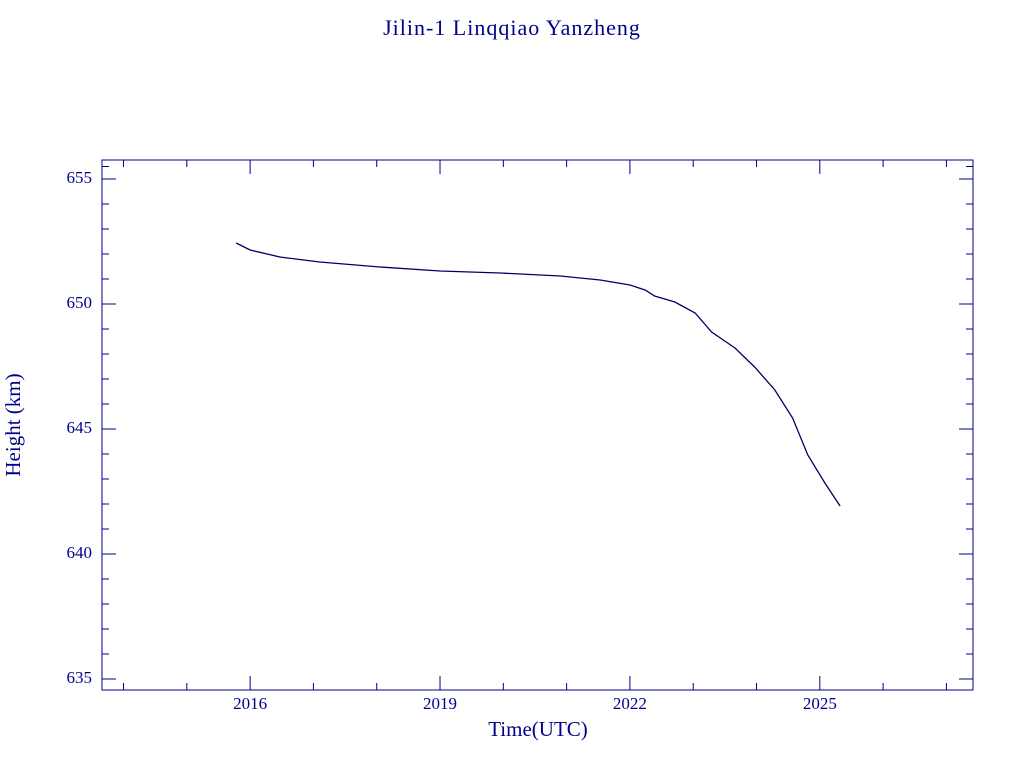  What do you see at coordinates (80, 177) in the screenshot?
I see `y-tick-label: 655` at bounding box center [80, 177].